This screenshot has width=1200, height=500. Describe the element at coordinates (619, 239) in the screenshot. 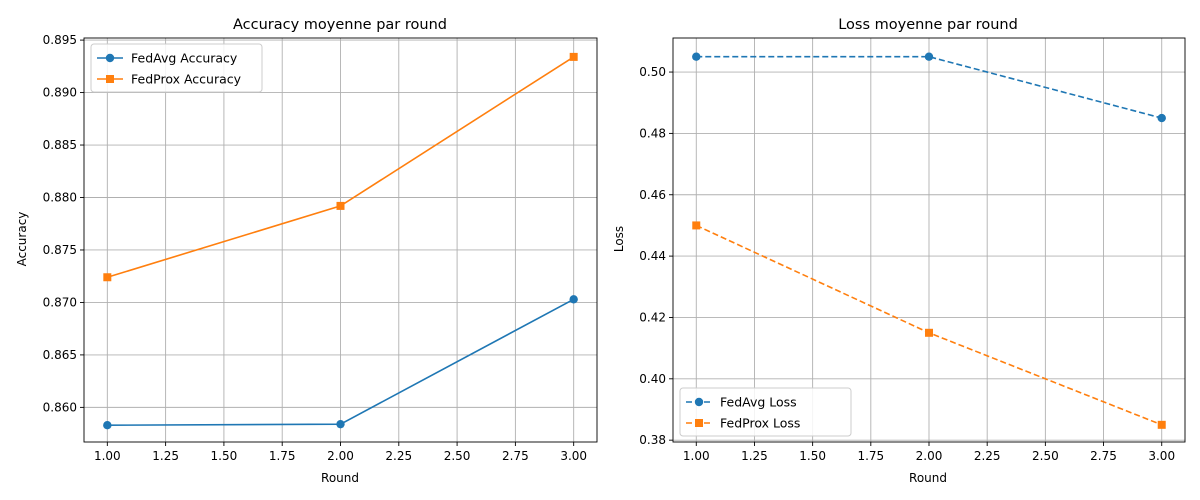

I see `y-axis-label: Loss` at that location.